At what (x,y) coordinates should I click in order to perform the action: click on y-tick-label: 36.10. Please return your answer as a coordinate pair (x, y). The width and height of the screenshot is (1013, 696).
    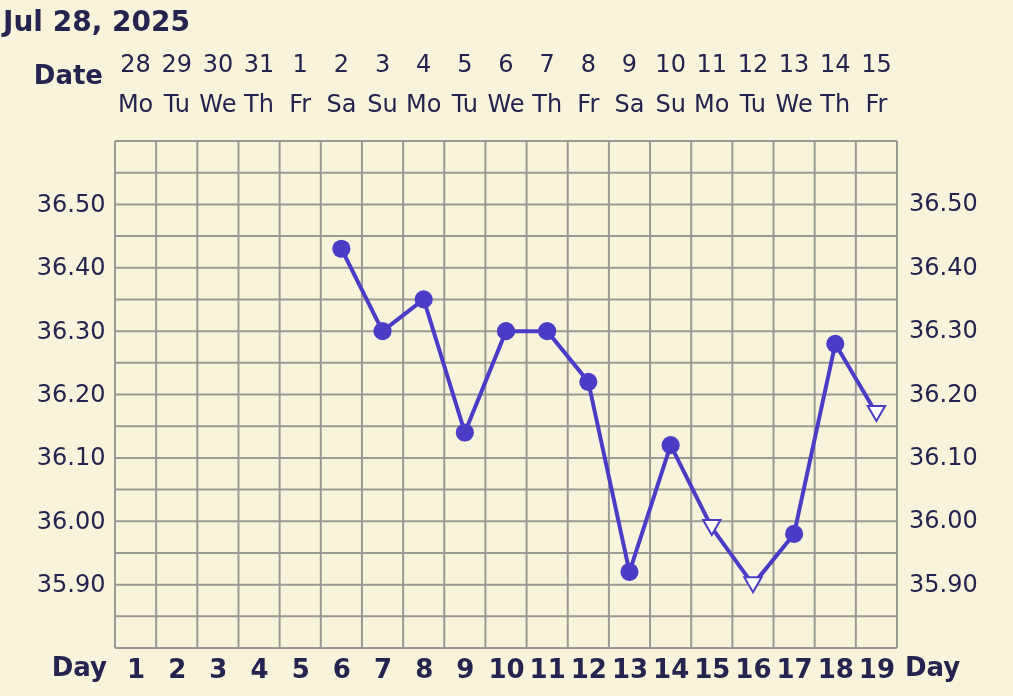
    Looking at the image, I should click on (71, 457).